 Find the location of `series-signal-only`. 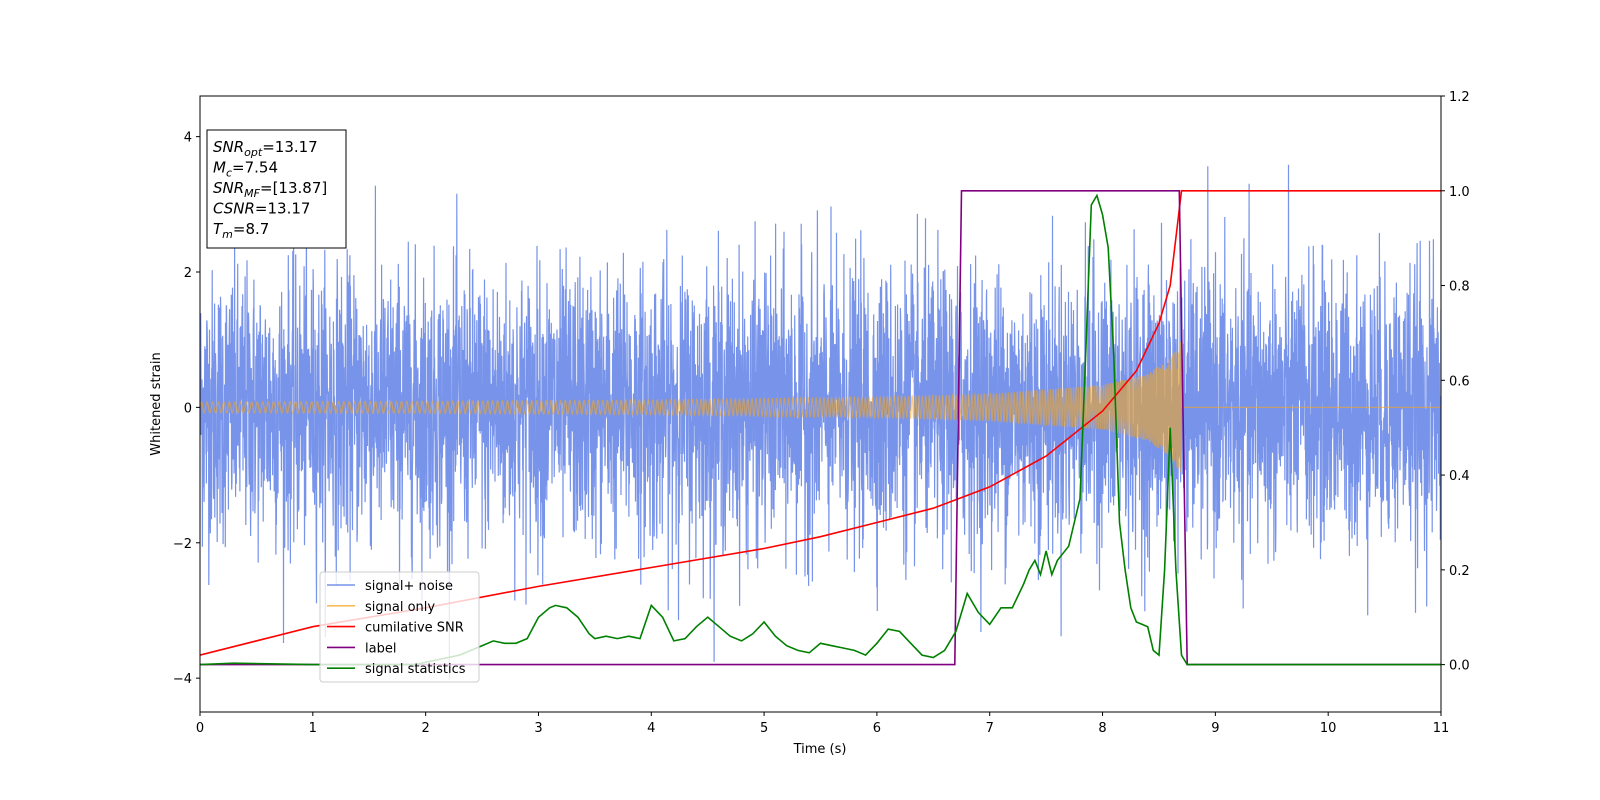

series-signal-only is located at coordinates (820, 407).